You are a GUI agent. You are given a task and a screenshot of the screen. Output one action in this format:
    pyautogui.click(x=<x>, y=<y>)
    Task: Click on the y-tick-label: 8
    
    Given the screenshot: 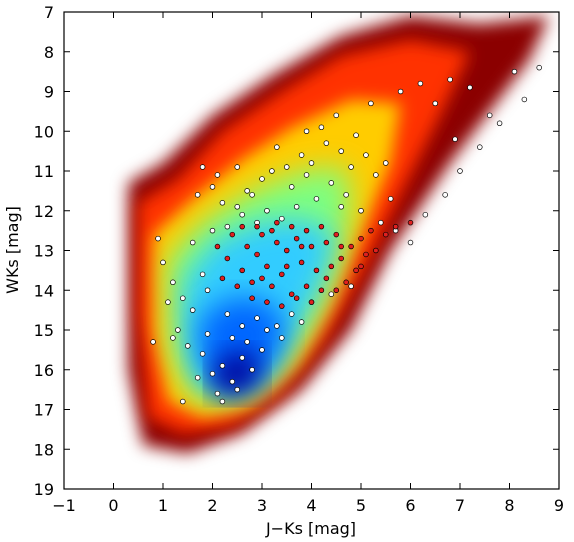 What is the action you would take?
    pyautogui.click(x=49, y=52)
    